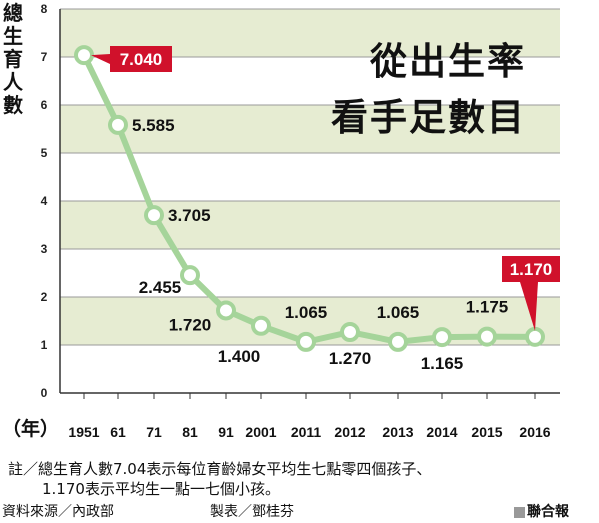  Describe the element at coordinates (397, 432) in the screenshot. I see `x-tick-label: 2013` at that location.